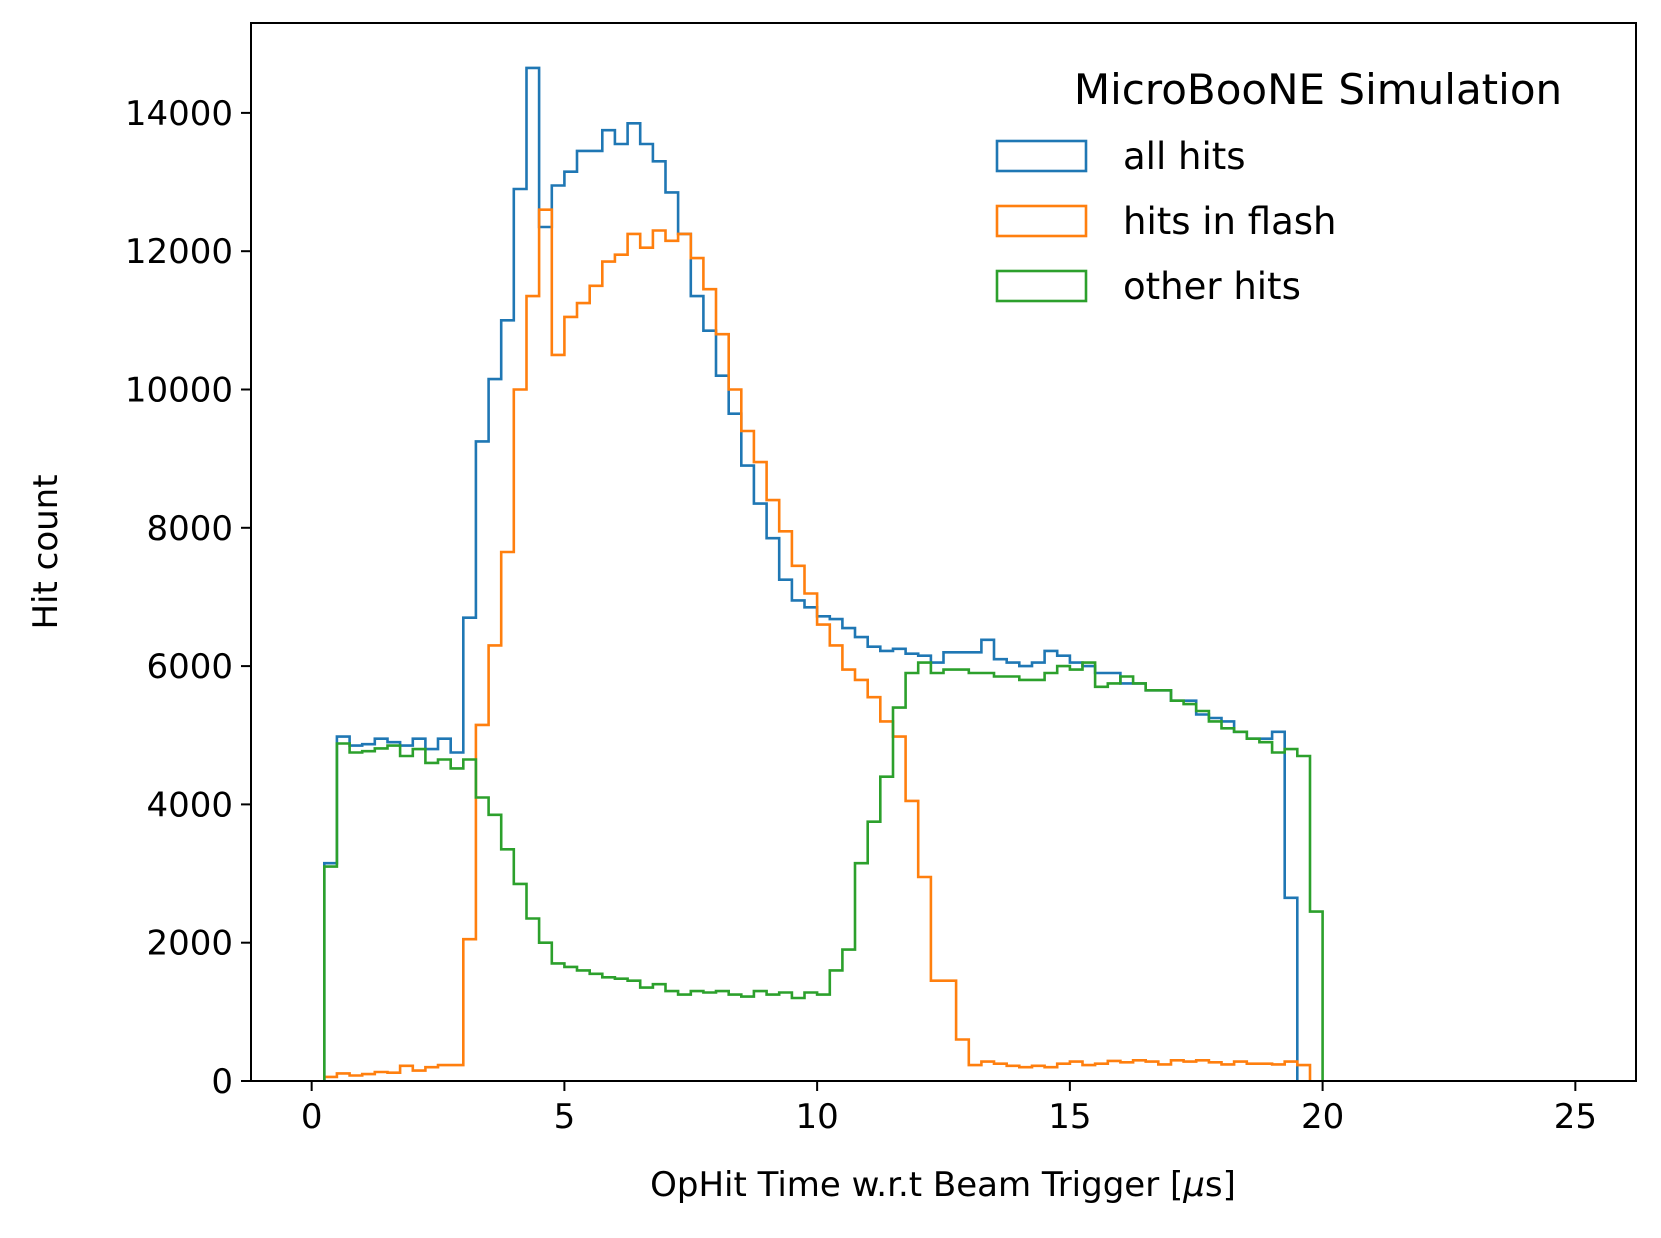 The height and width of the screenshot is (1238, 1661). I want to click on x-axis-label: OpHit Time w.r.t Beam Trigger [μs], so click(943, 1185).